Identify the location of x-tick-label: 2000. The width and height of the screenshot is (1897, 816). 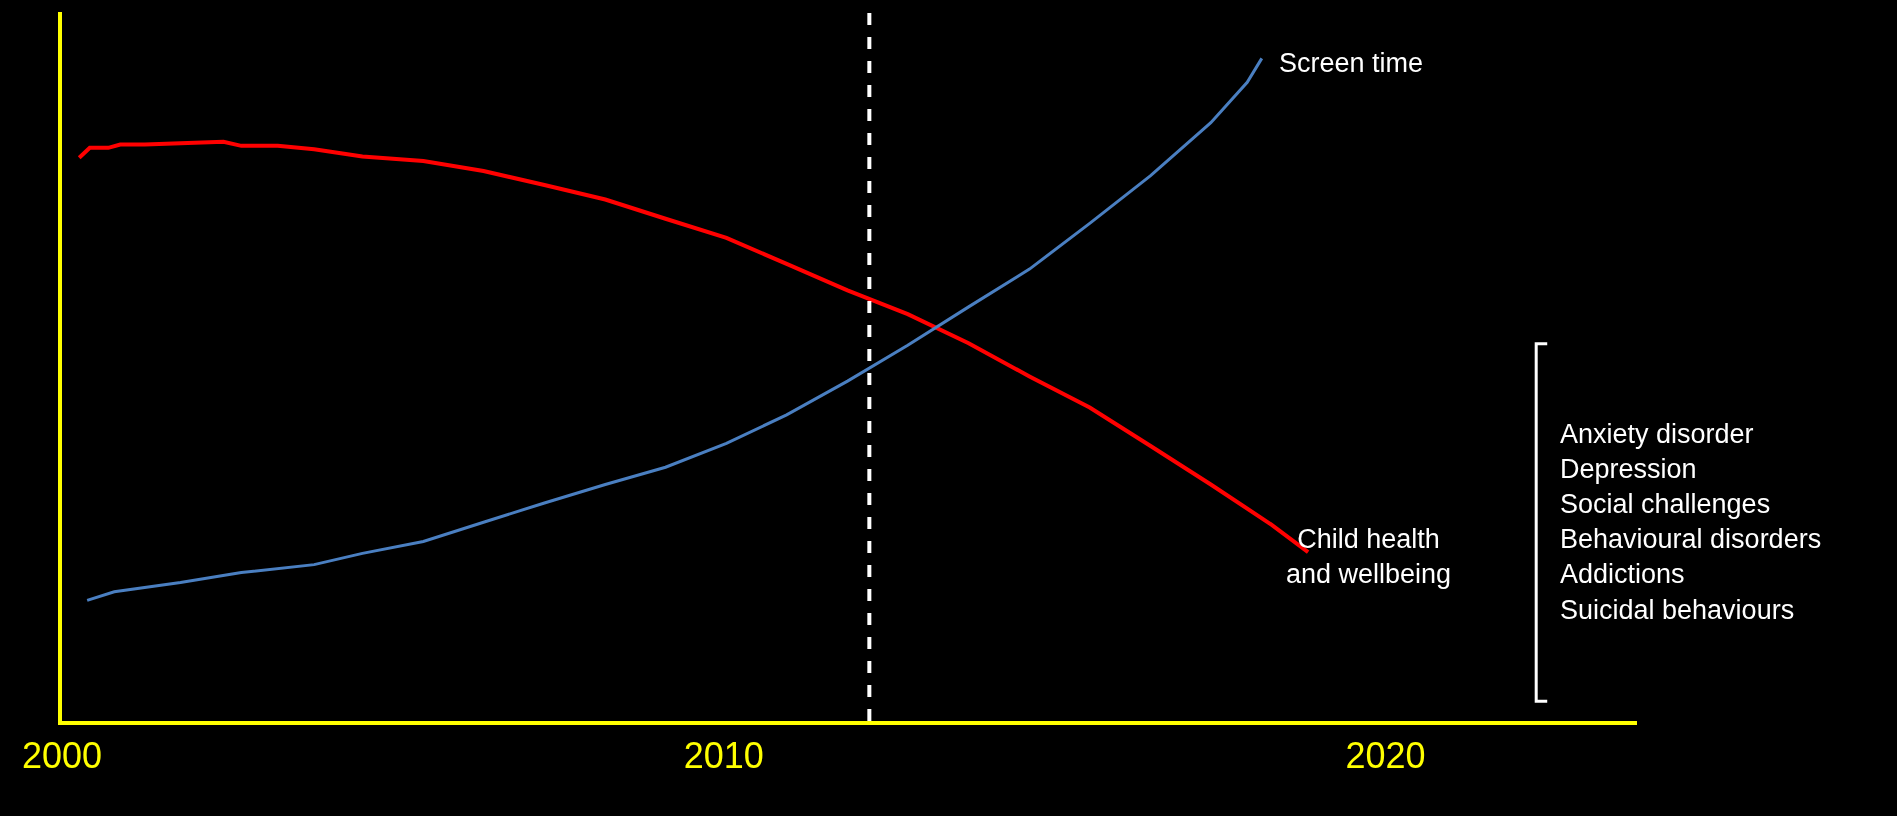
(62, 756).